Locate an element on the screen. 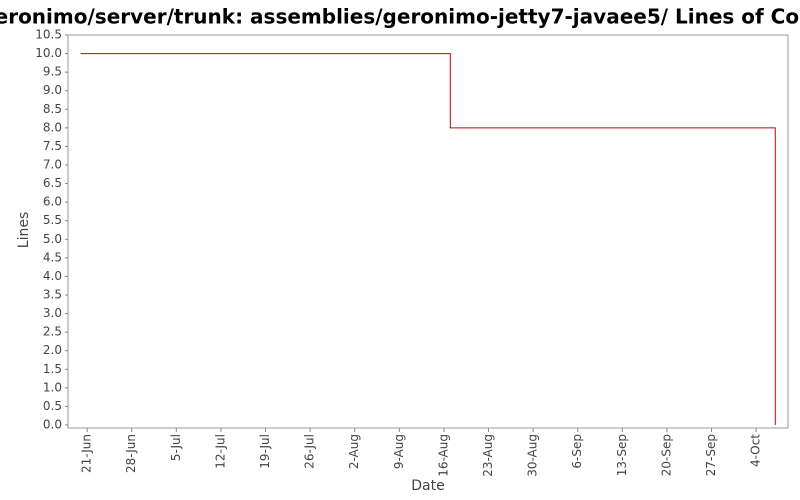 The height and width of the screenshot is (500, 800). y-tick-label: 4.0 is located at coordinates (52, 276).